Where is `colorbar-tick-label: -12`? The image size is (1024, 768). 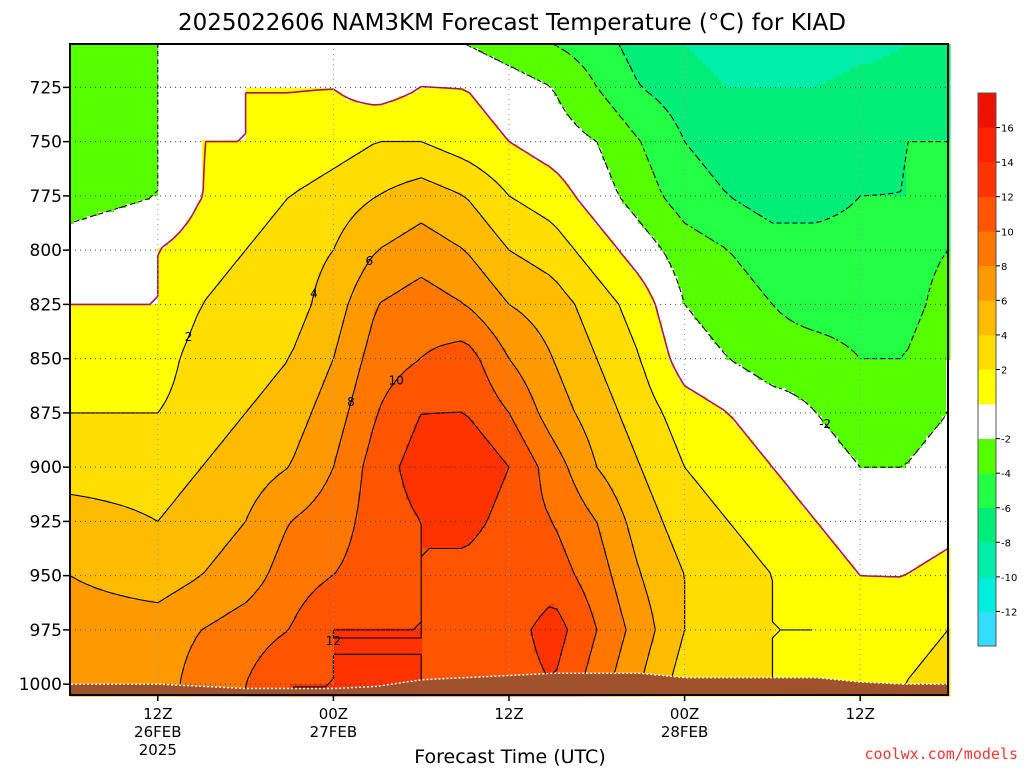 colorbar-tick-label: -12 is located at coordinates (1009, 612).